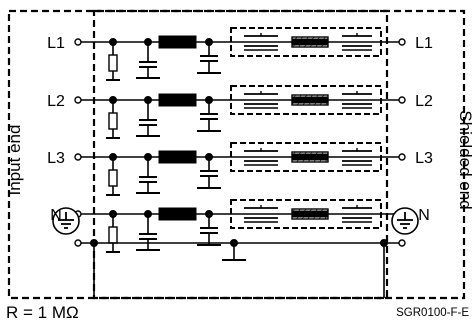 The height and width of the screenshot is (326, 473). I want to click on terminal-earth-left, so click(78, 243).